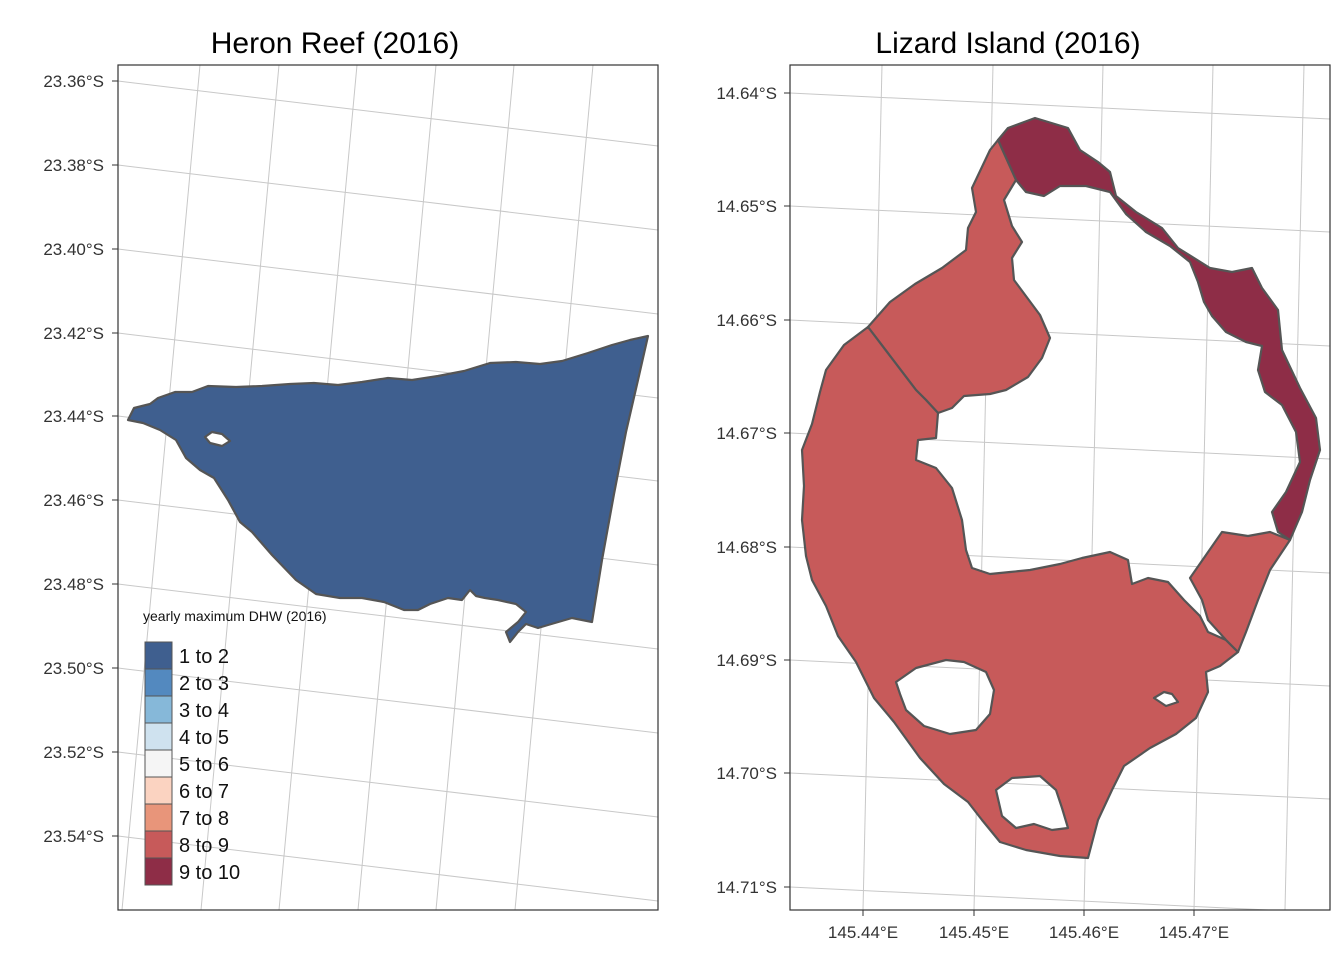 The width and height of the screenshot is (1344, 960). Describe the element at coordinates (73, 249) in the screenshot. I see `heron-lat-tick-label: 23.40°S` at that location.